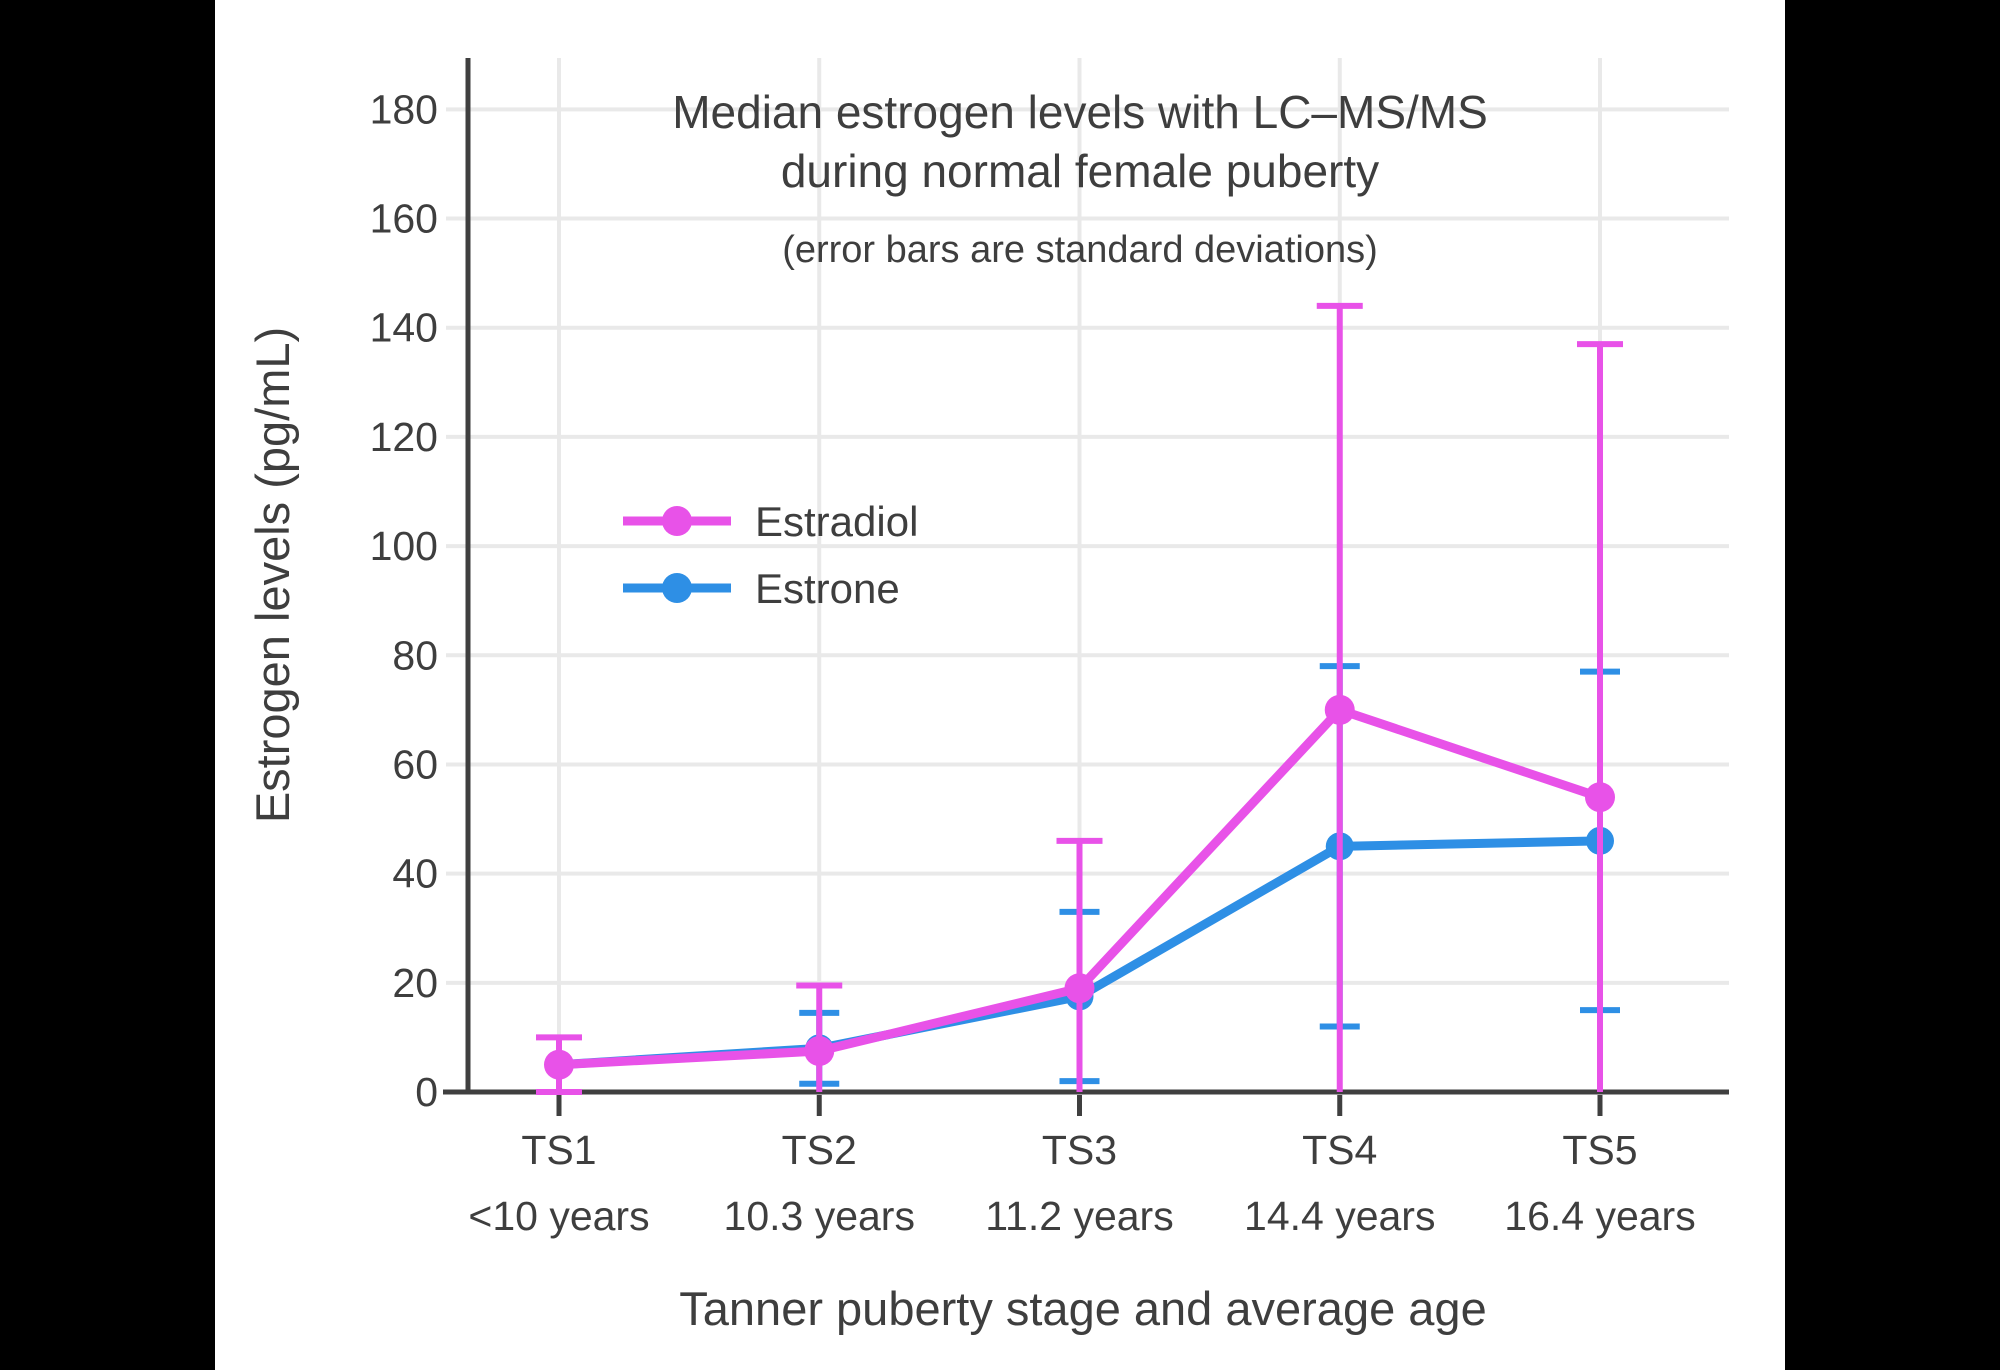 This screenshot has width=2000, height=1370. I want to click on x-stage-label-ts3: TS3, so click(1079, 1150).